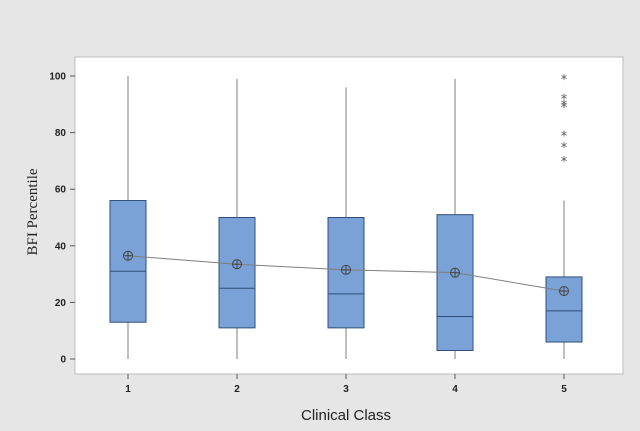 The width and height of the screenshot is (640, 431). What do you see at coordinates (564, 389) in the screenshot?
I see `x-tick-label-5: 5` at bounding box center [564, 389].